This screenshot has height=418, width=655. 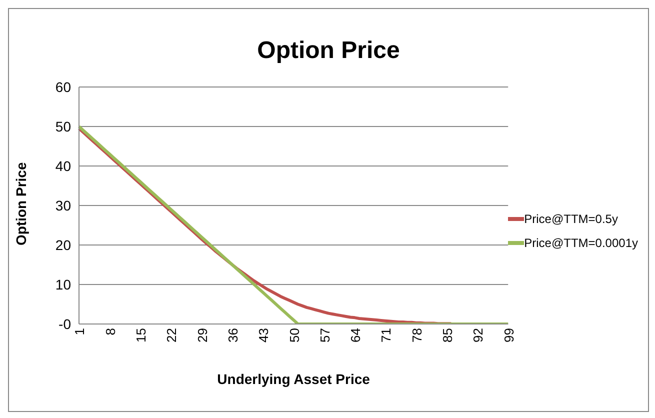 What do you see at coordinates (293, 379) in the screenshot?
I see `x-axis-title: Underlying Asset Price` at bounding box center [293, 379].